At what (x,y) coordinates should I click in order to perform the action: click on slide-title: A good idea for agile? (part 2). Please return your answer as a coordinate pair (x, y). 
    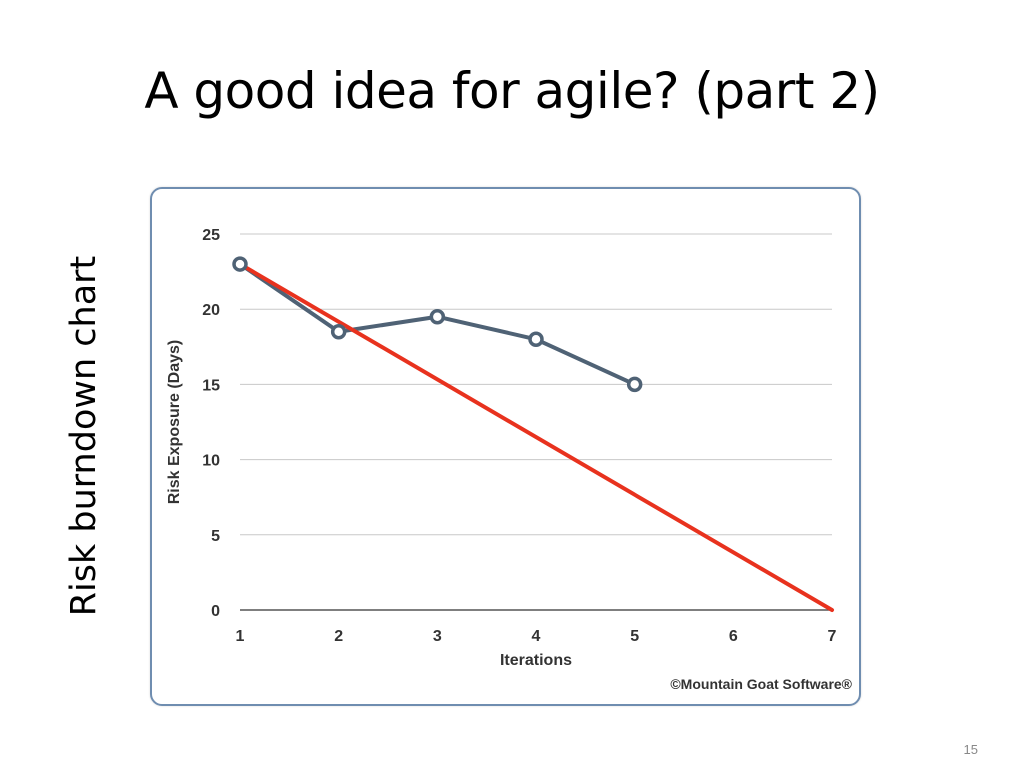
    Looking at the image, I should click on (512, 91).